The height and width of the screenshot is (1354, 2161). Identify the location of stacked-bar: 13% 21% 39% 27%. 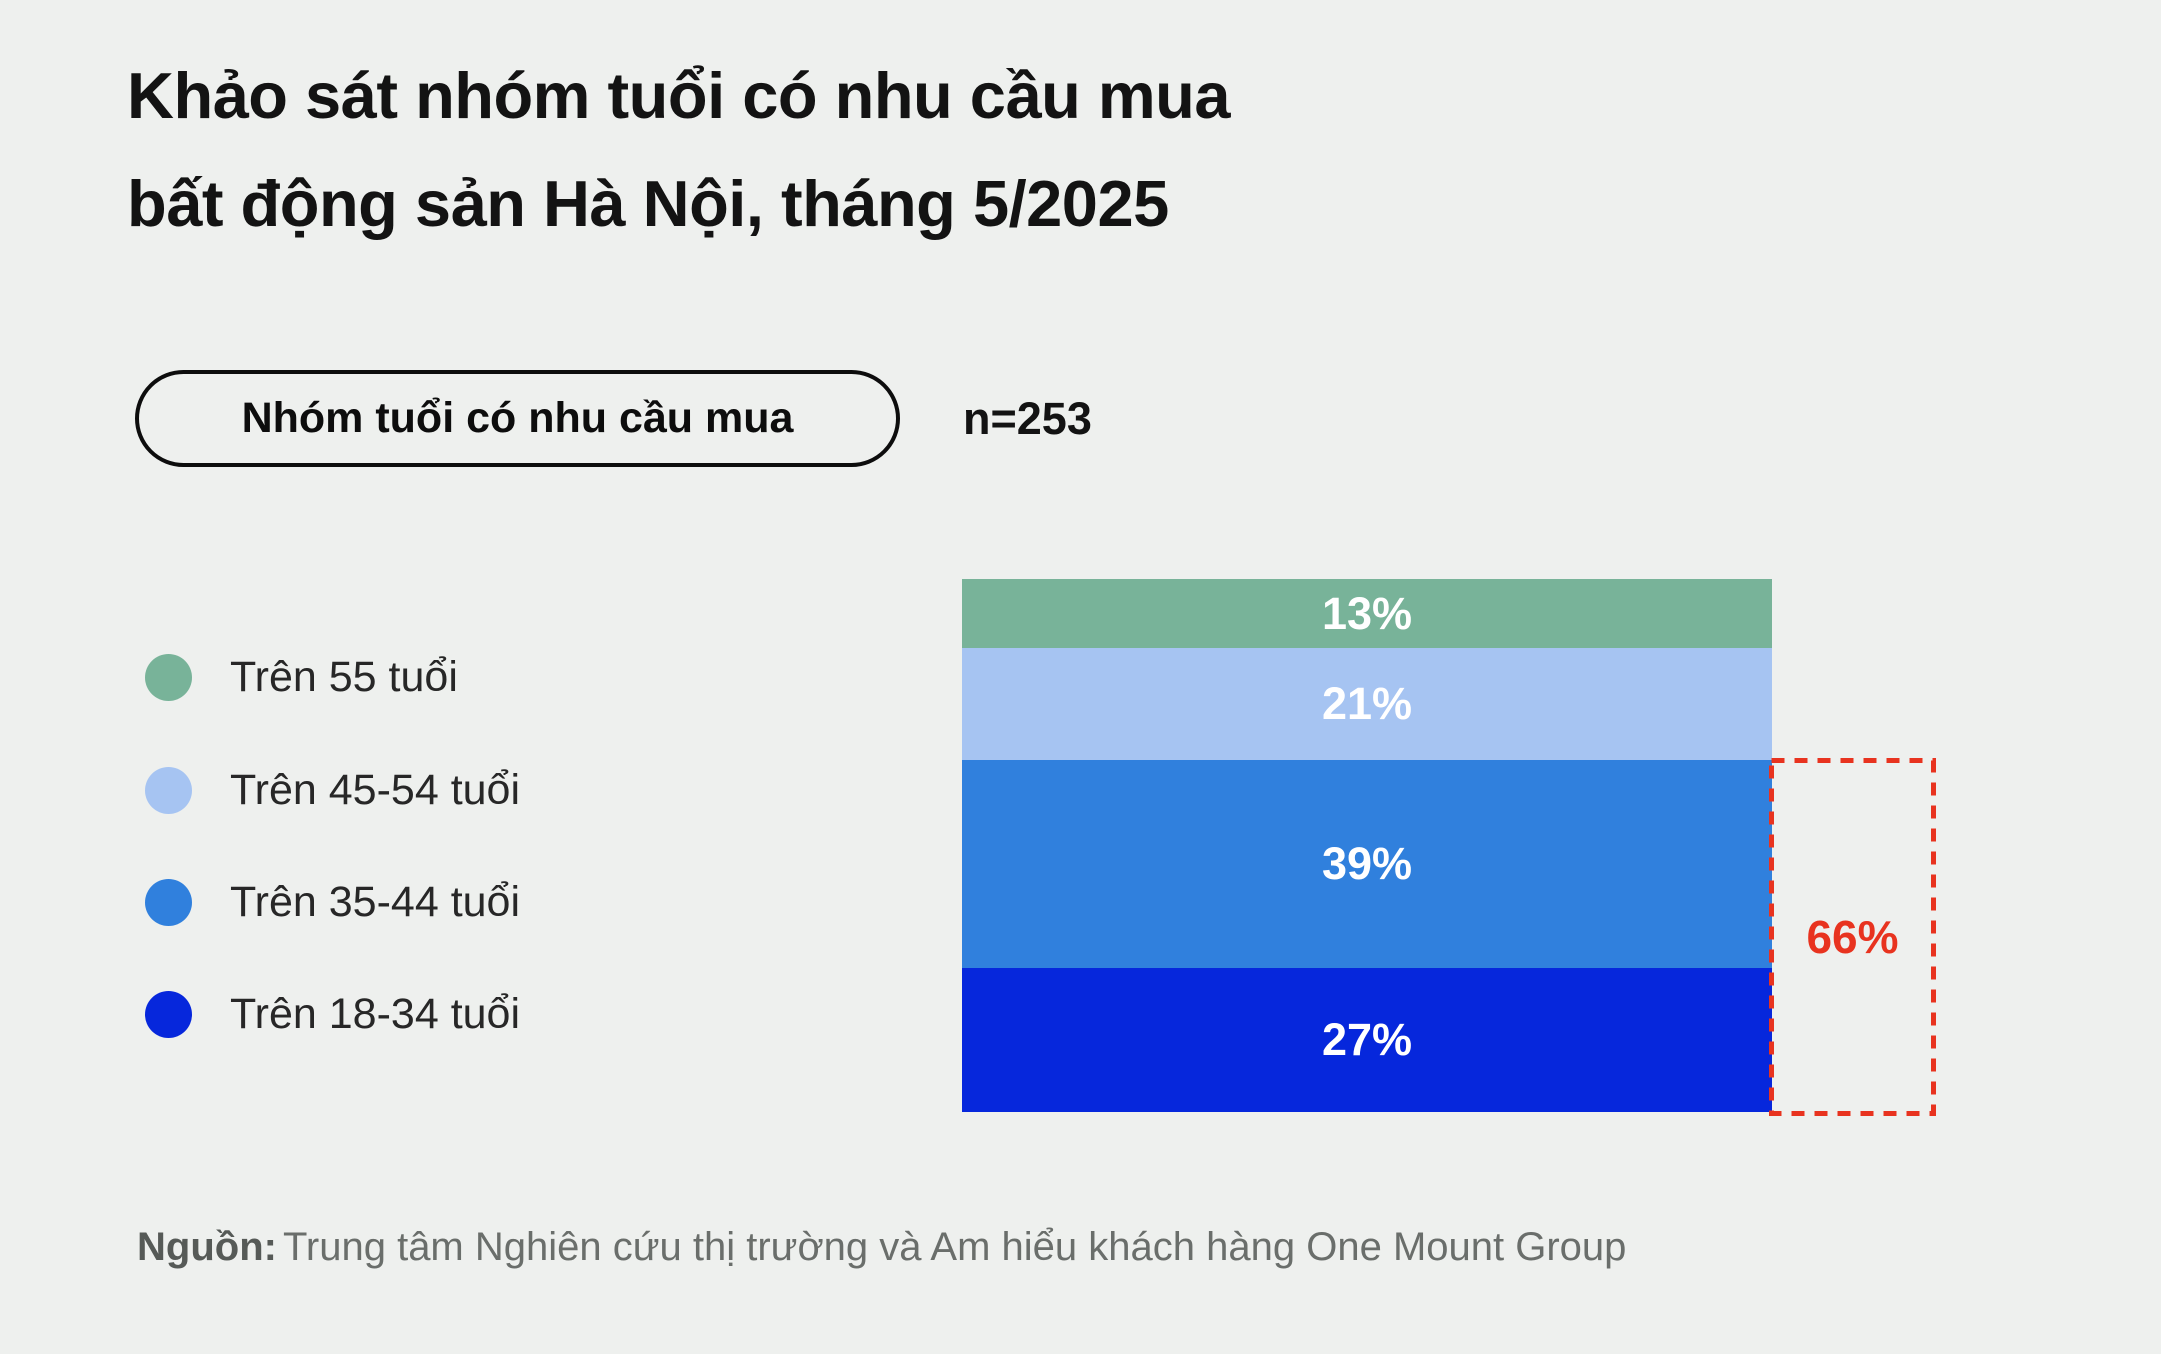
(1367, 846).